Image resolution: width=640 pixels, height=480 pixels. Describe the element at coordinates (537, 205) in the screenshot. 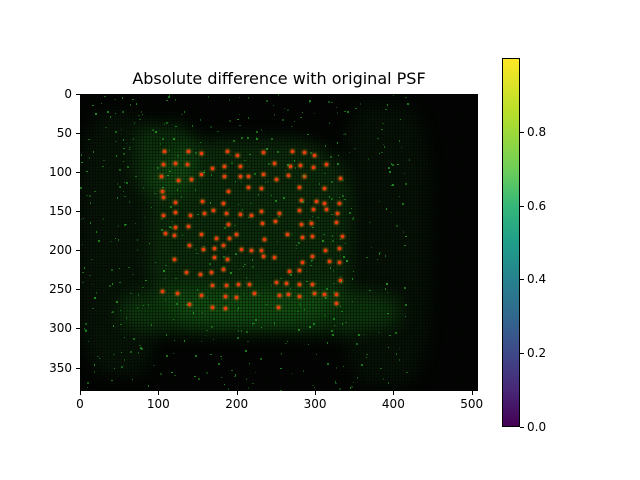

I see `colorbar-tick-label: 0.6` at that location.